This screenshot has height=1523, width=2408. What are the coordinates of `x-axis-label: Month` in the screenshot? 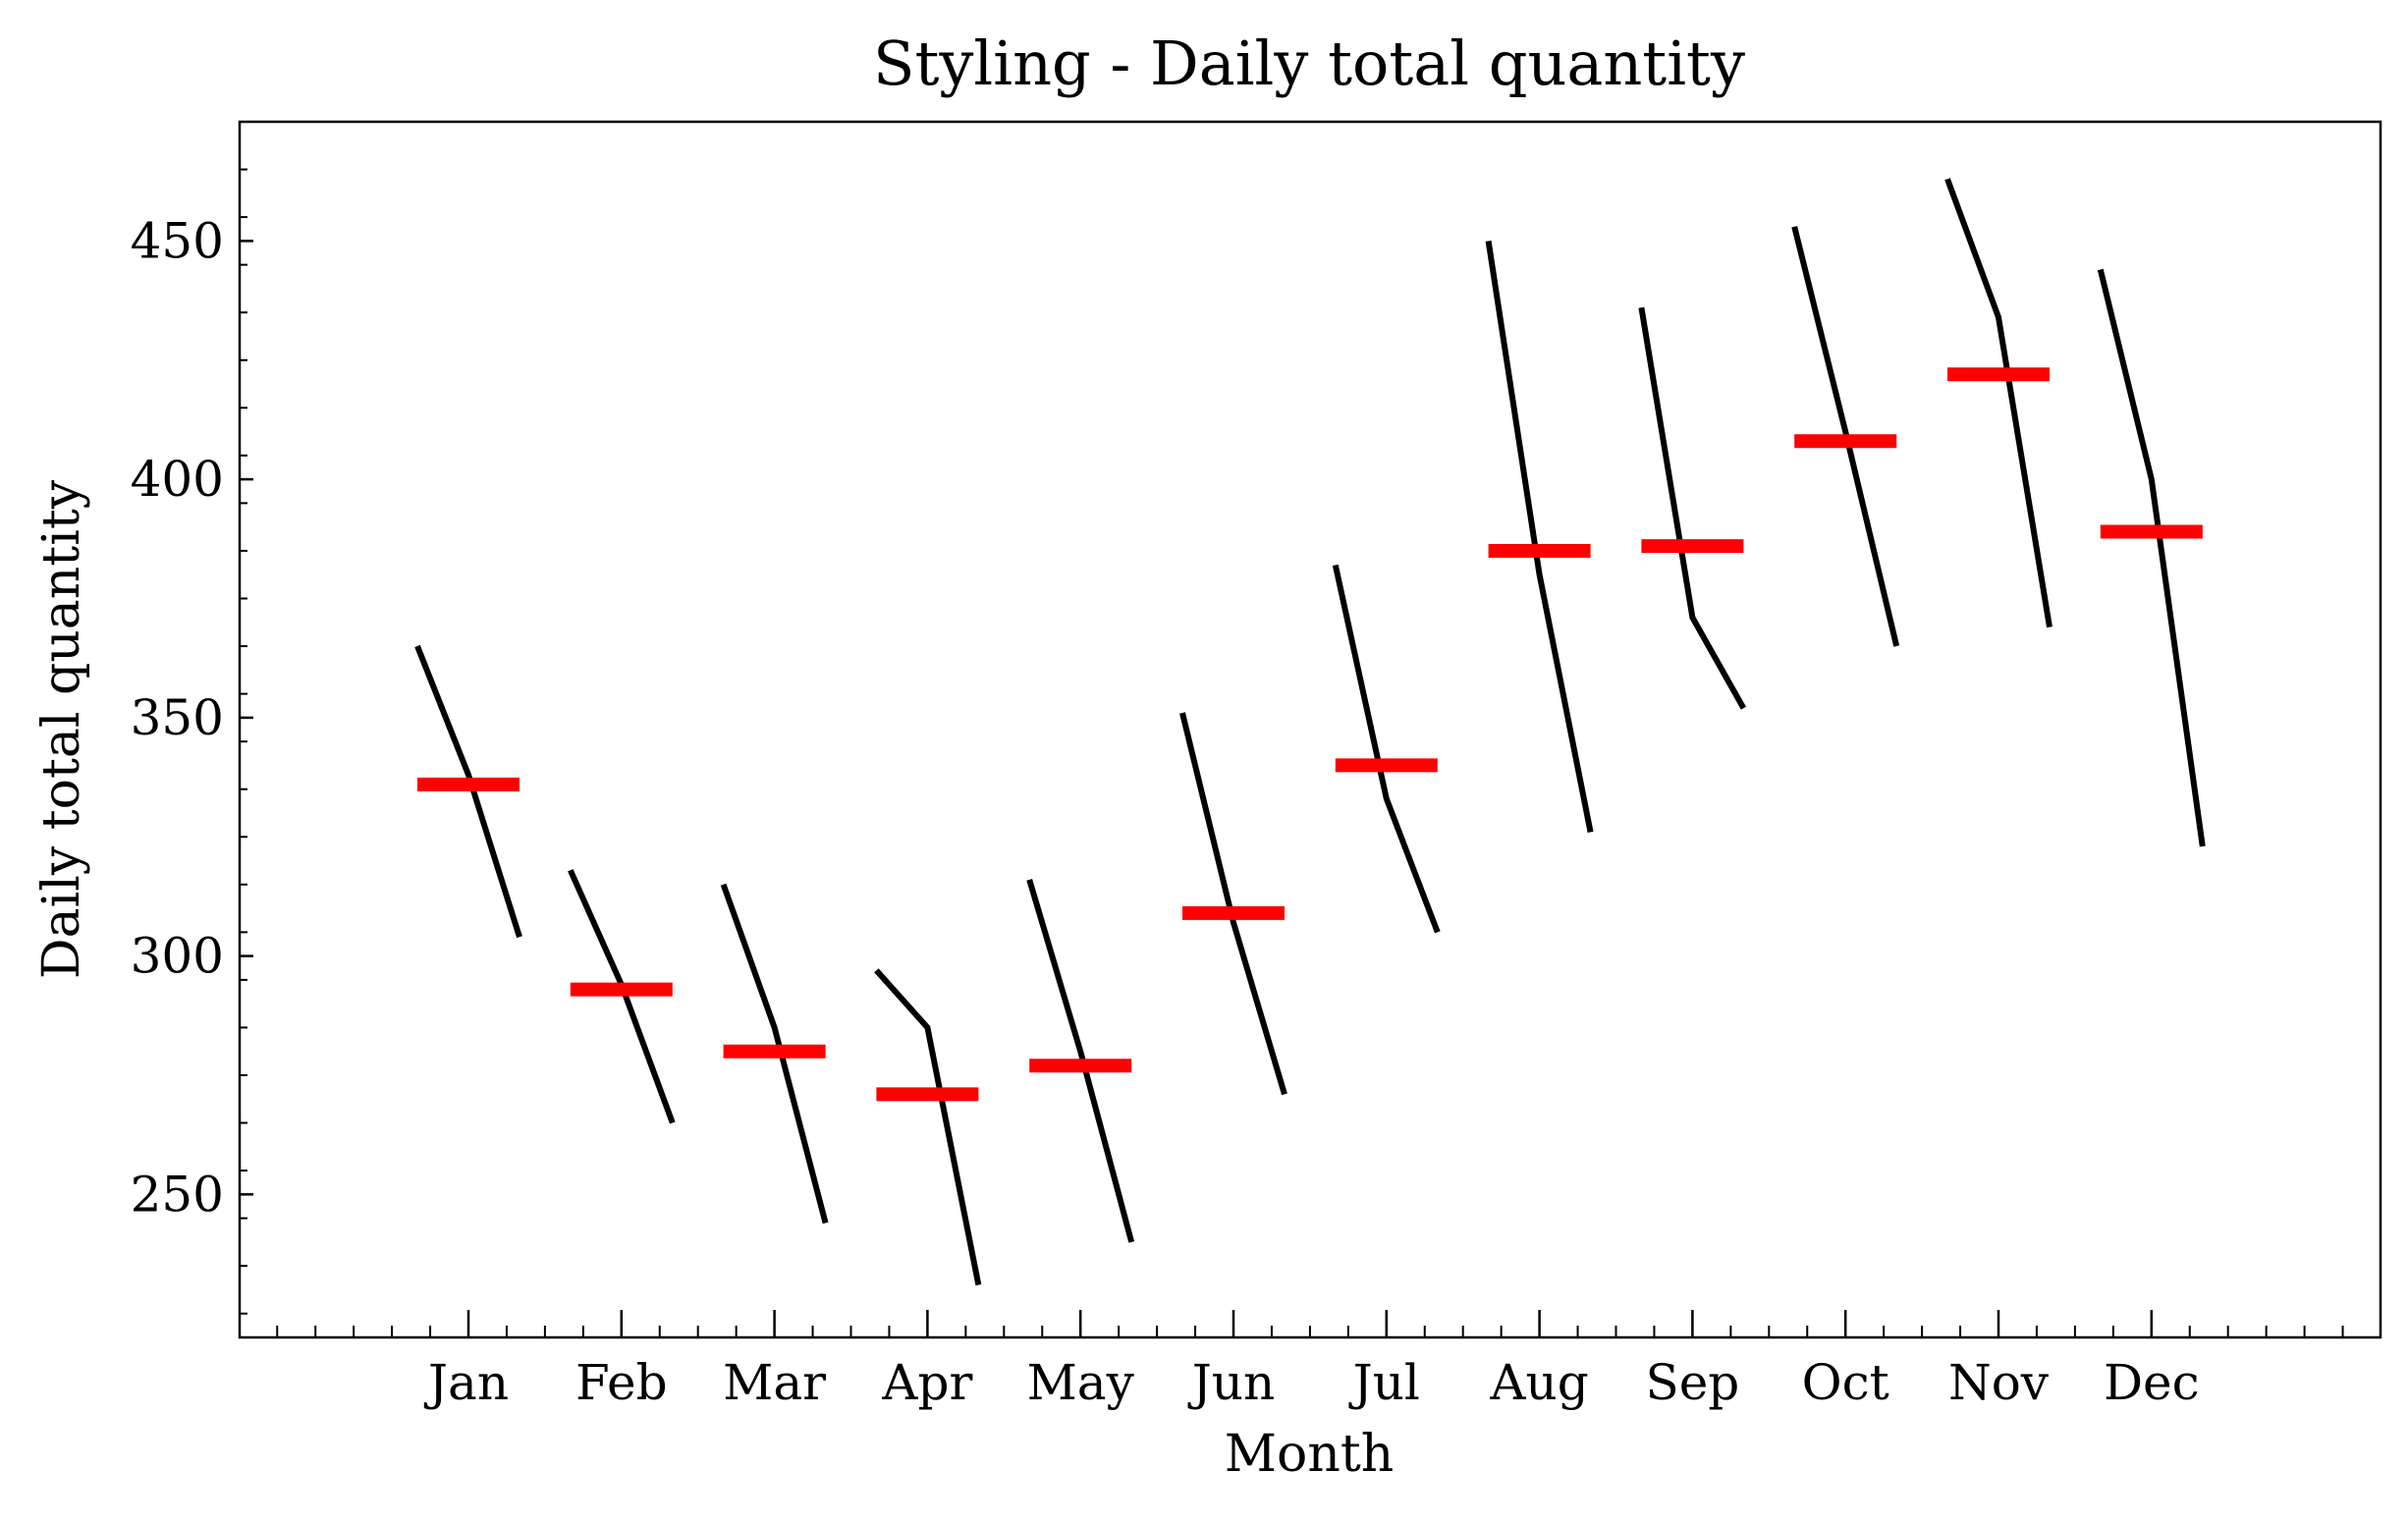 It's located at (1310, 1454).